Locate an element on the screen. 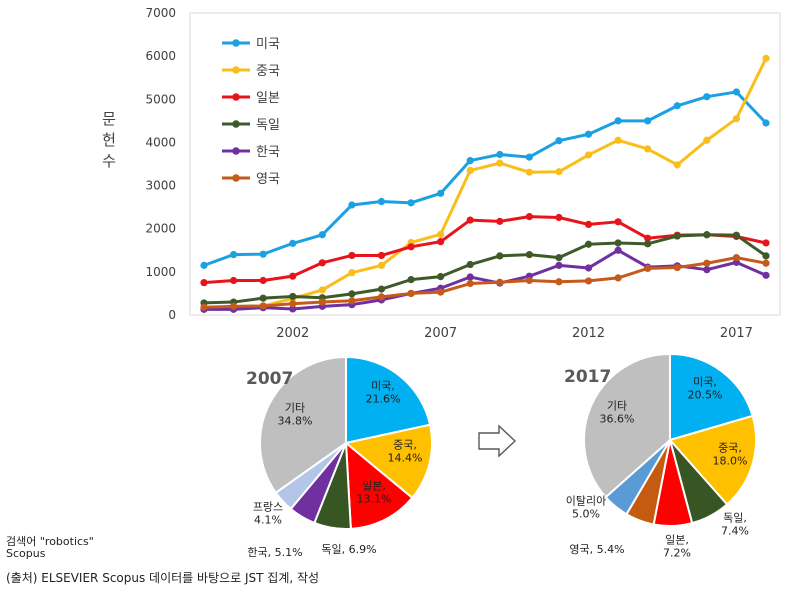  y-tick-label: 3000 is located at coordinates (160, 186).